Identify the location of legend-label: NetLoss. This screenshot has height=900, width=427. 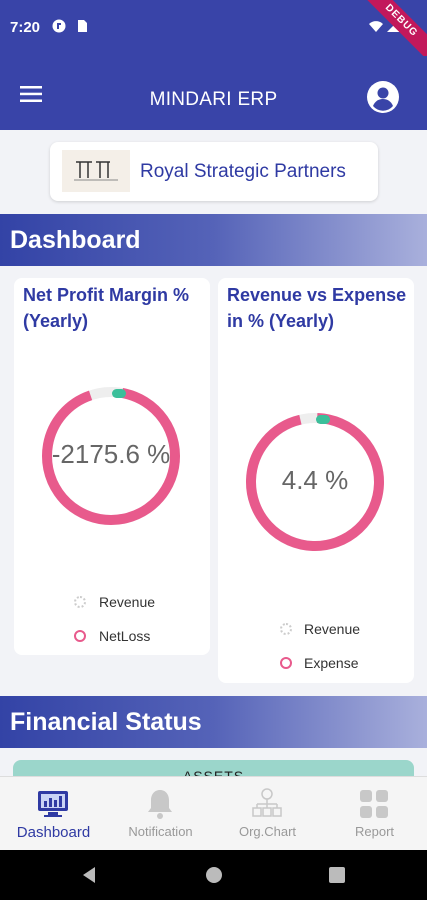
(125, 636).